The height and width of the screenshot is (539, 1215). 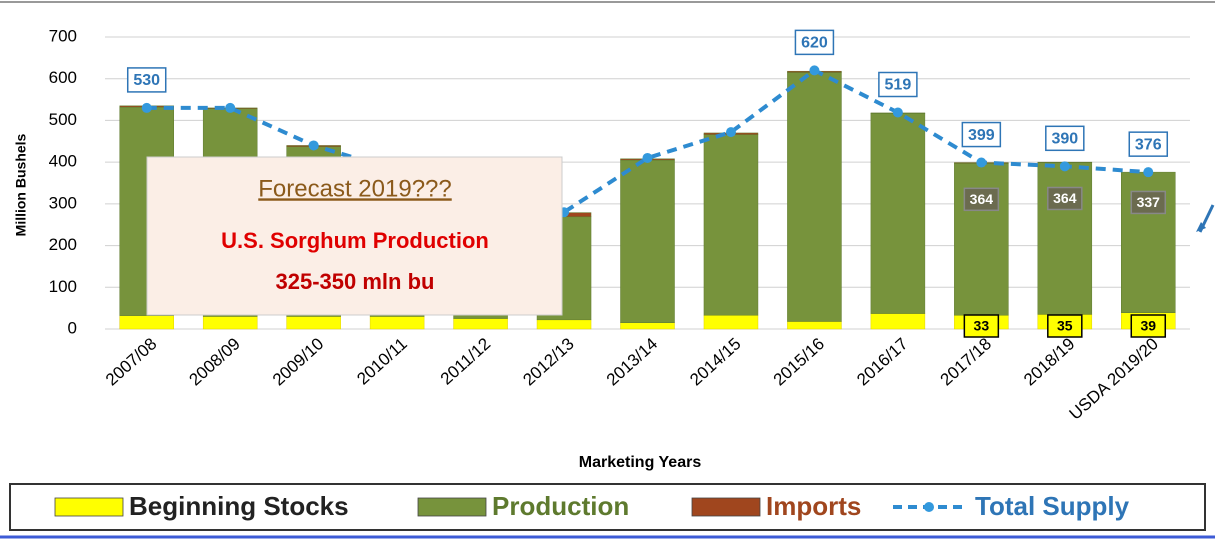 I want to click on data-label: 519, so click(x=898, y=85).